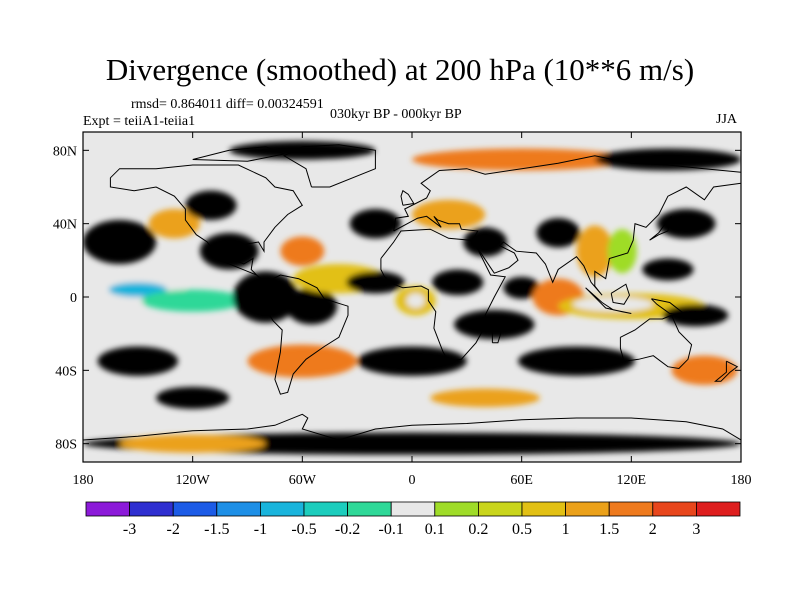 Image resolution: width=800 pixels, height=600 pixels. What do you see at coordinates (566, 529) in the screenshot?
I see `colorbar-label: 1` at bounding box center [566, 529].